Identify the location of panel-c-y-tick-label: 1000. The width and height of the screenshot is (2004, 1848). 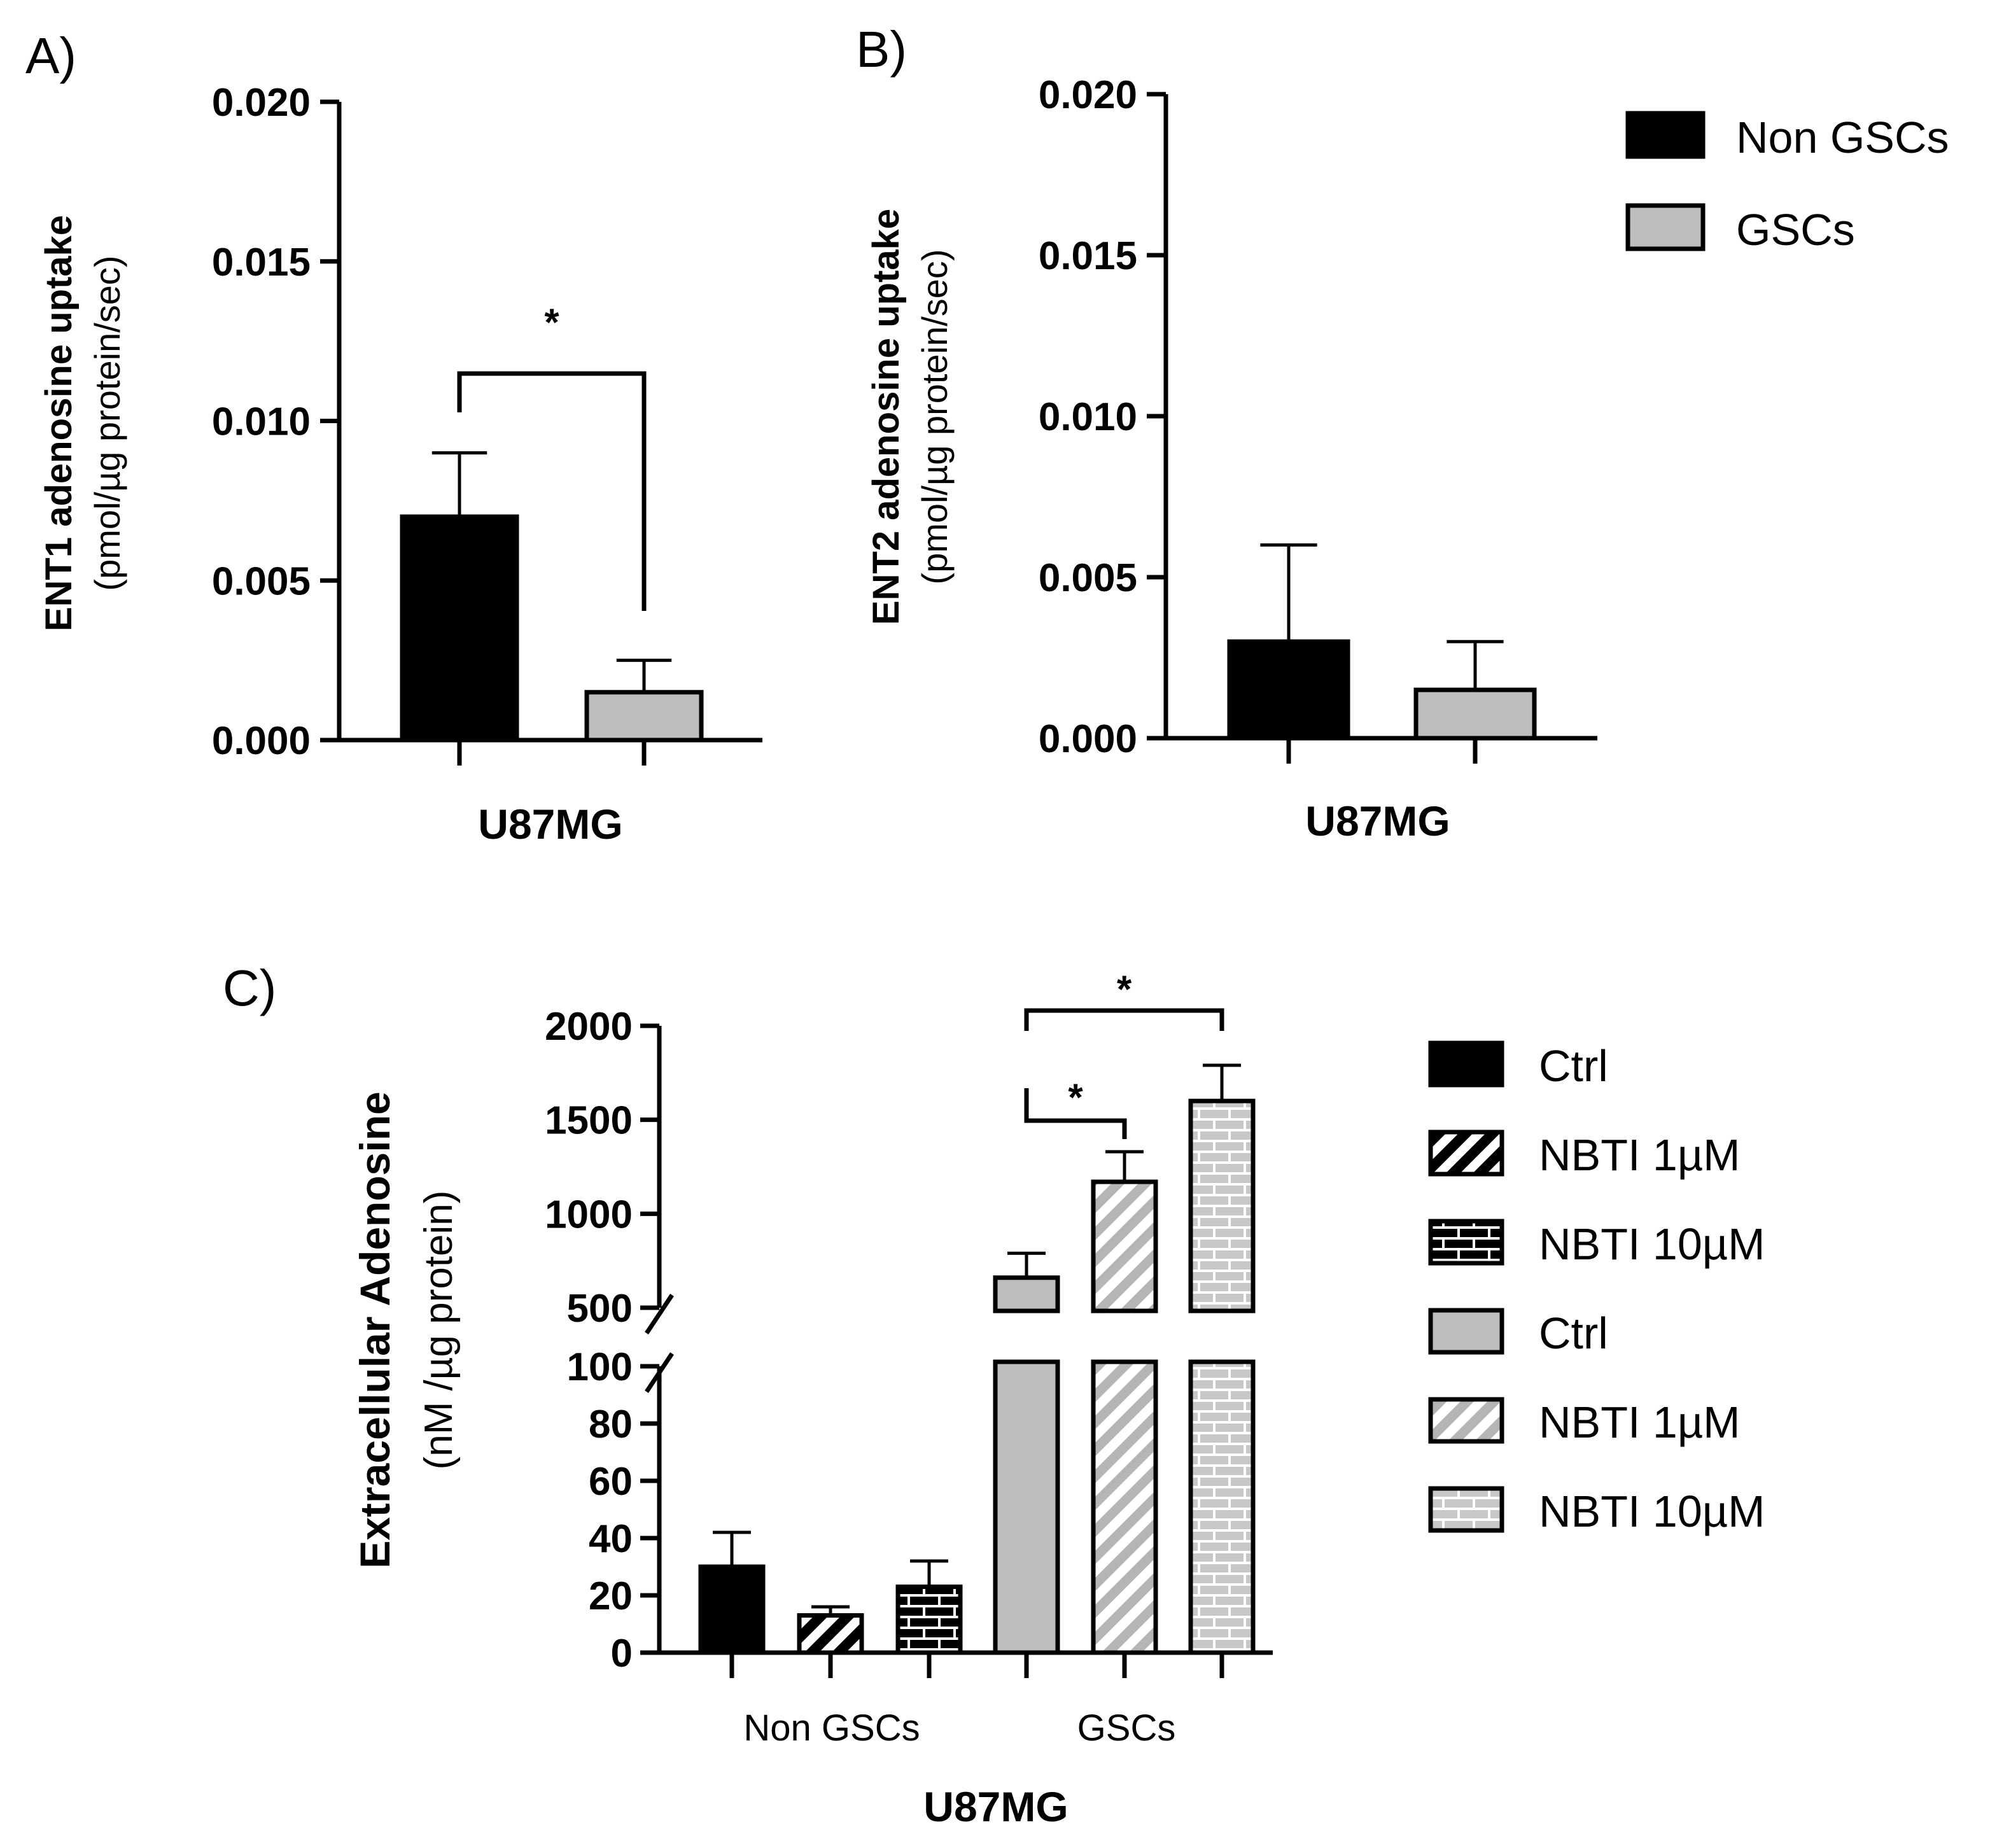
(589, 1214).